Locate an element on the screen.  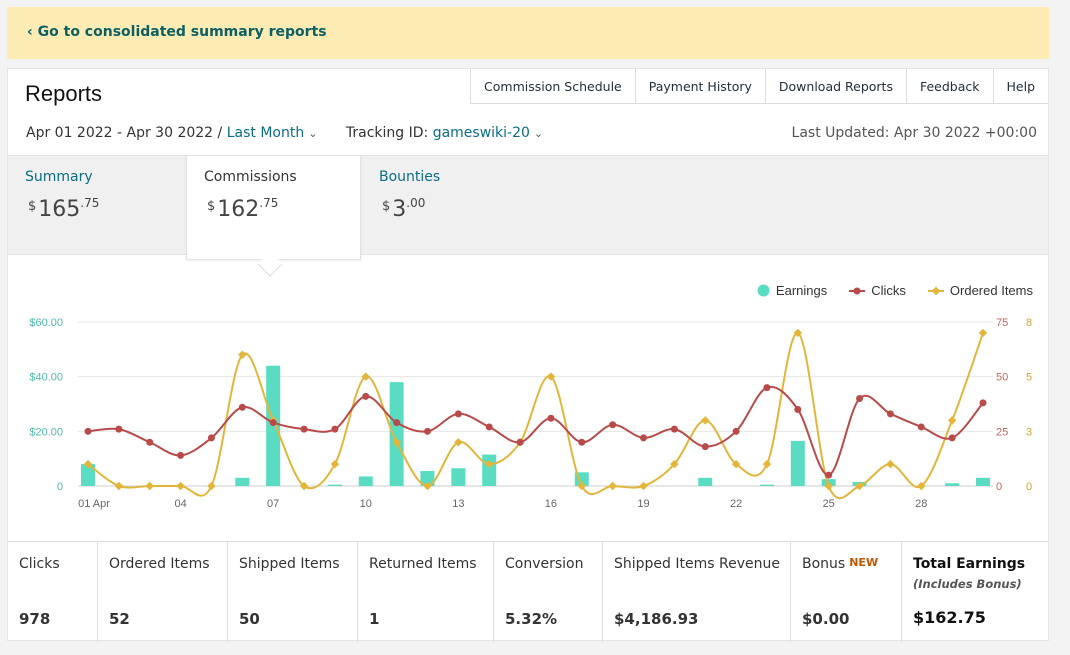
tracking-id-select: gameswiki-20 is located at coordinates (481, 133).